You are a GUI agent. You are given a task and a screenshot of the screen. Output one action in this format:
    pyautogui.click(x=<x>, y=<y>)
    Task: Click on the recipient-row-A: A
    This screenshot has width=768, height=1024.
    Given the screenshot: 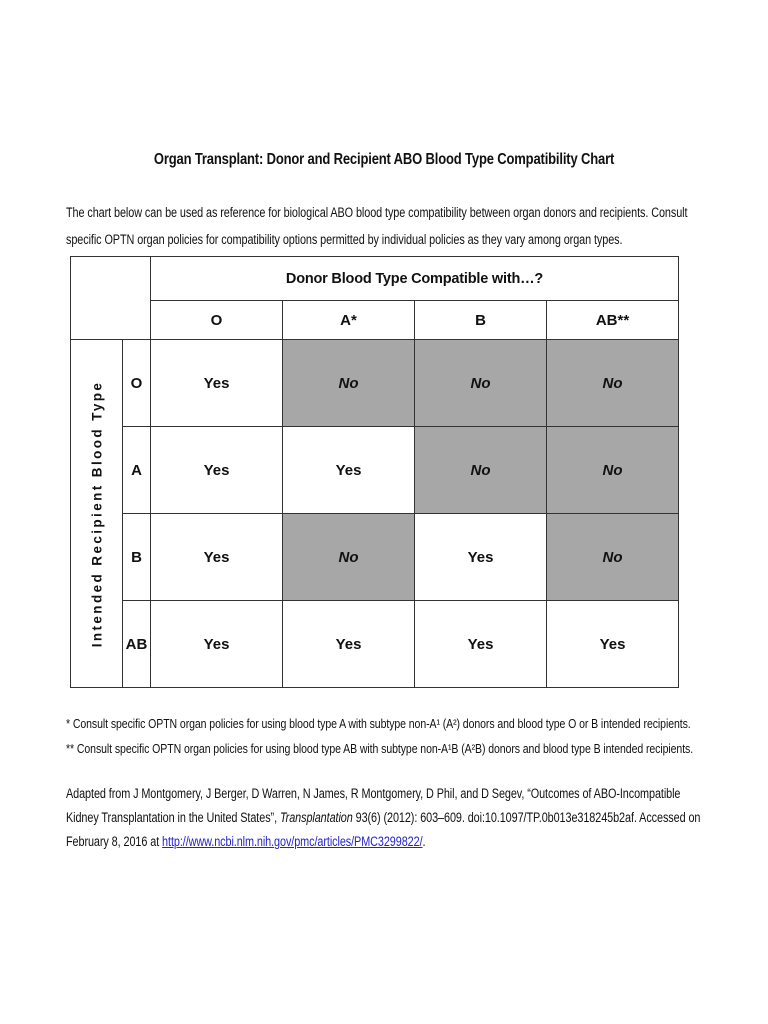 What is the action you would take?
    pyautogui.click(x=136, y=470)
    